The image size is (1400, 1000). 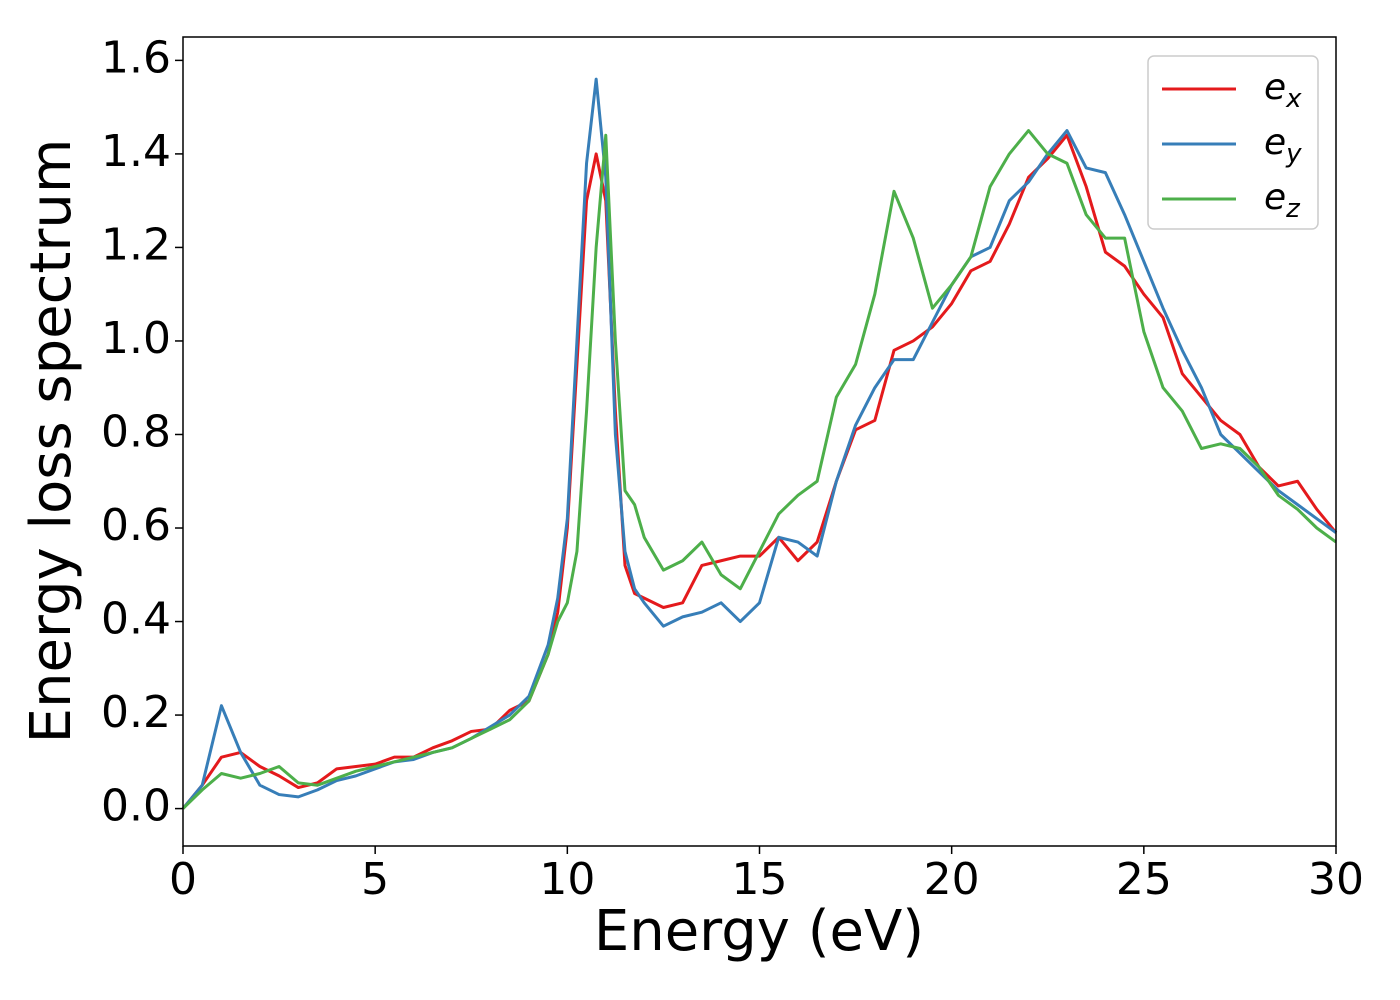 What do you see at coordinates (136, 244) in the screenshot?
I see `y-tick-label: 1.2` at bounding box center [136, 244].